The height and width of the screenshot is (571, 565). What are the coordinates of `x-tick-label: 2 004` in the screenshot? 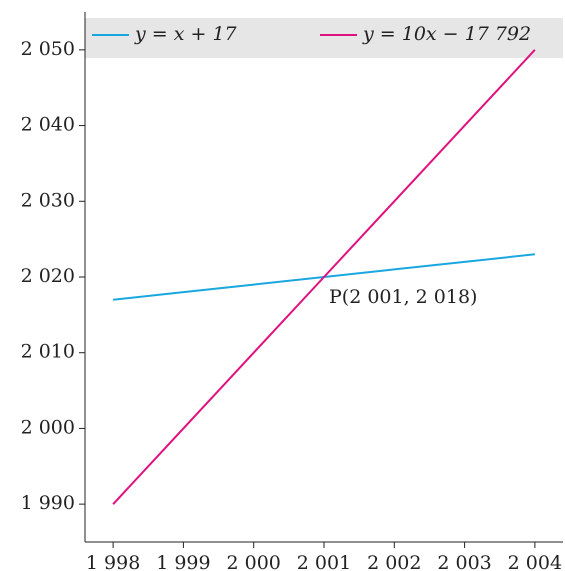 It's located at (535, 561).